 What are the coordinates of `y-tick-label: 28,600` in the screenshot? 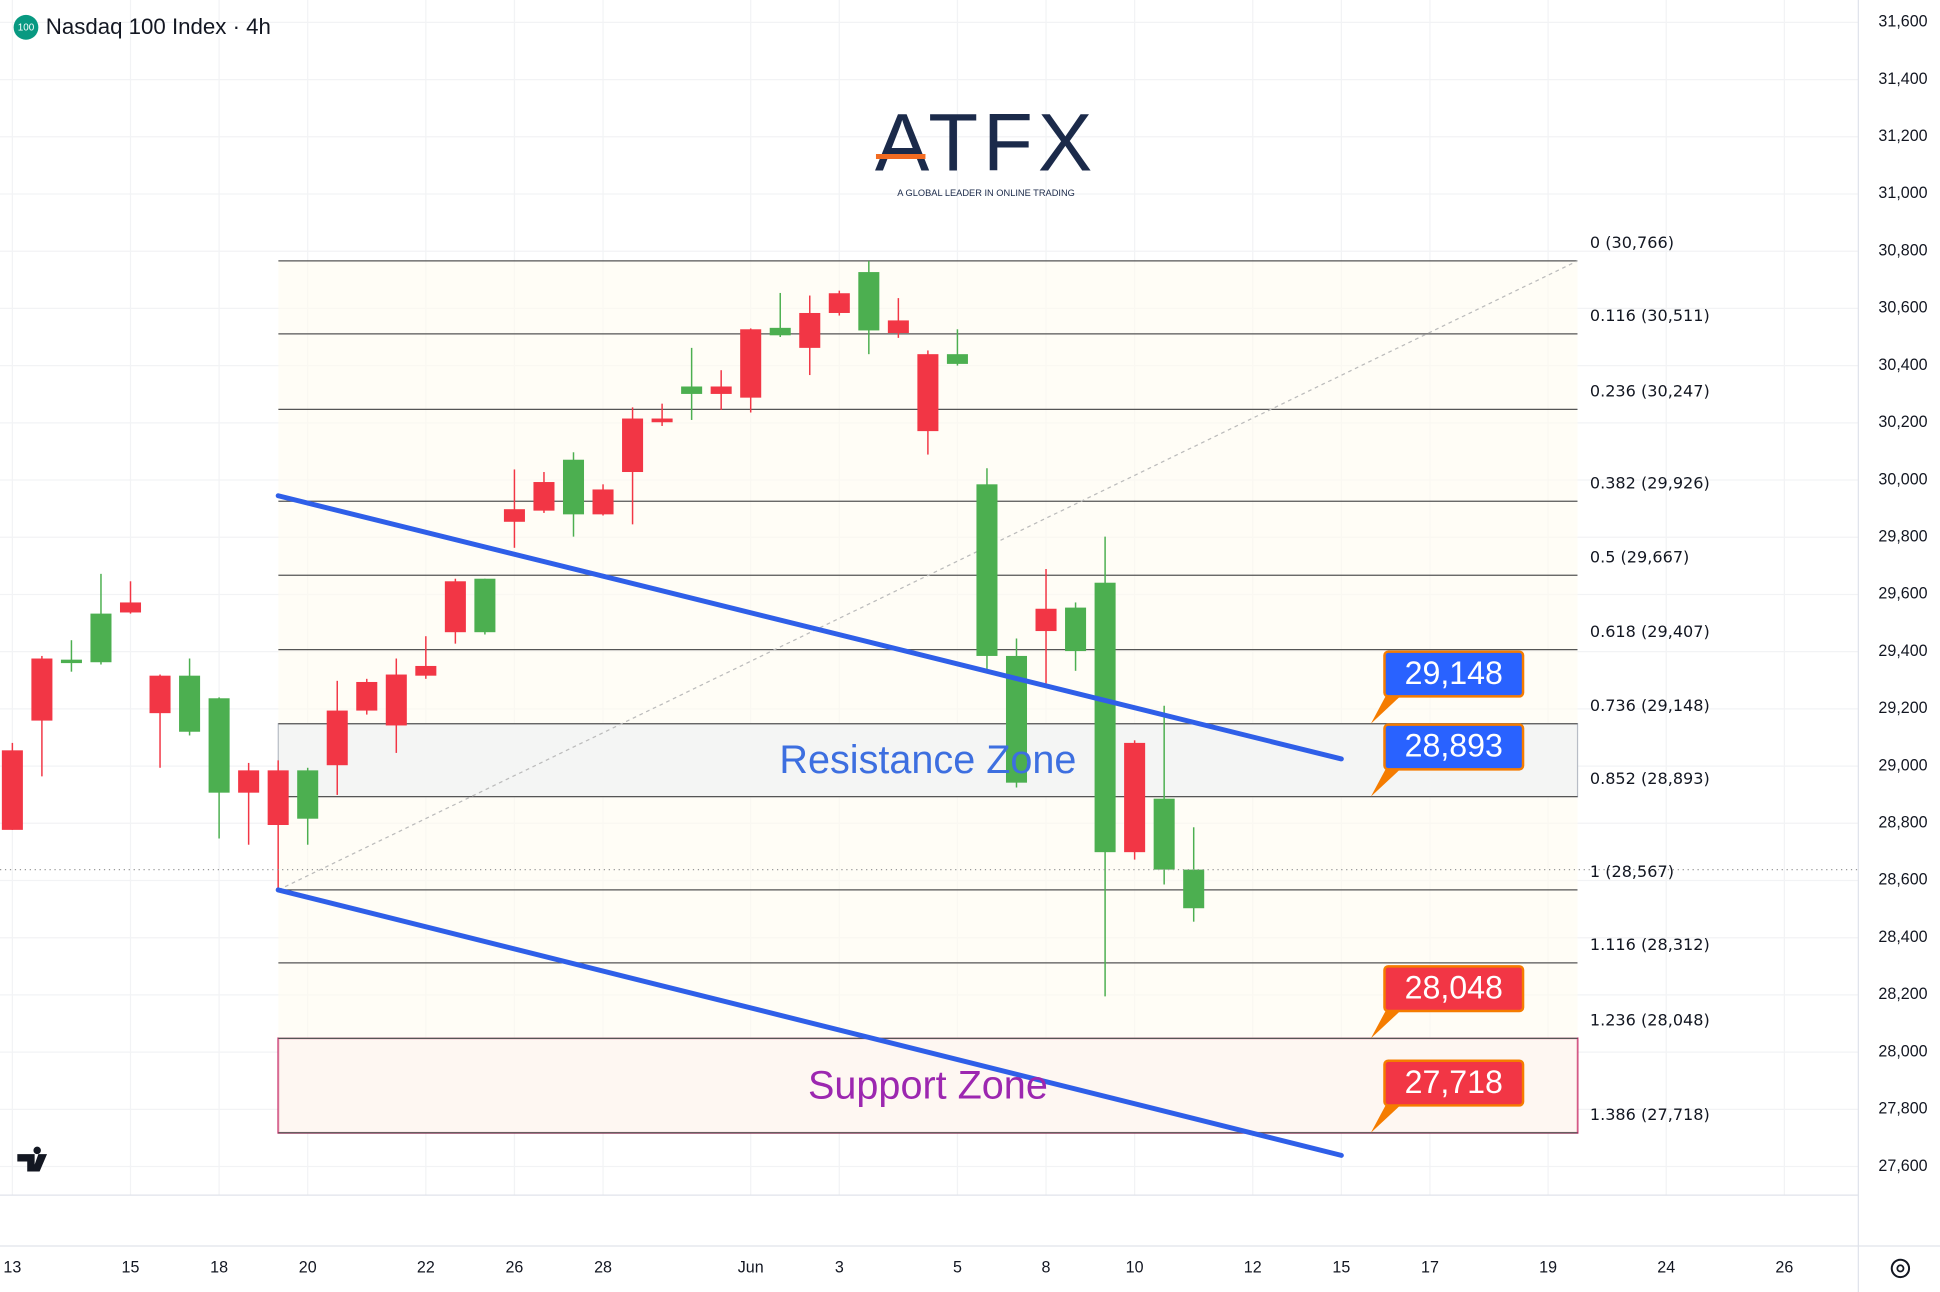 It's located at (1902, 880).